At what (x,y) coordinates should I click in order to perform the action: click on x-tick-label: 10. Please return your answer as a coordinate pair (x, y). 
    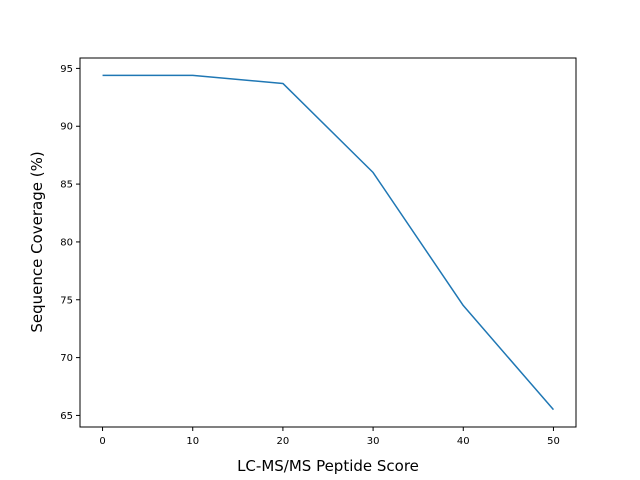
    Looking at the image, I should click on (192, 441).